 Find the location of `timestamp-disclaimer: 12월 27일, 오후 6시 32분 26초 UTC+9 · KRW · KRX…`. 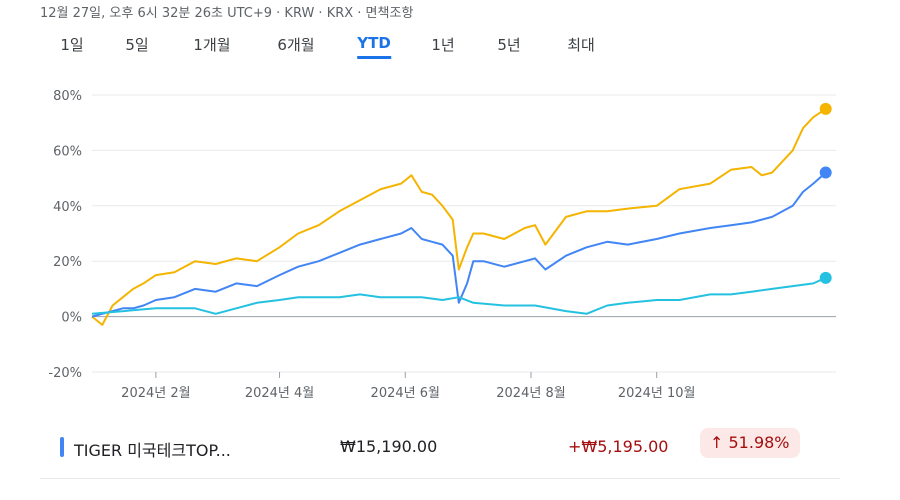

timestamp-disclaimer: 12월 27일, 오후 6시 32분 26초 UTC+9 · KRW · KRX… is located at coordinates (227, 13).